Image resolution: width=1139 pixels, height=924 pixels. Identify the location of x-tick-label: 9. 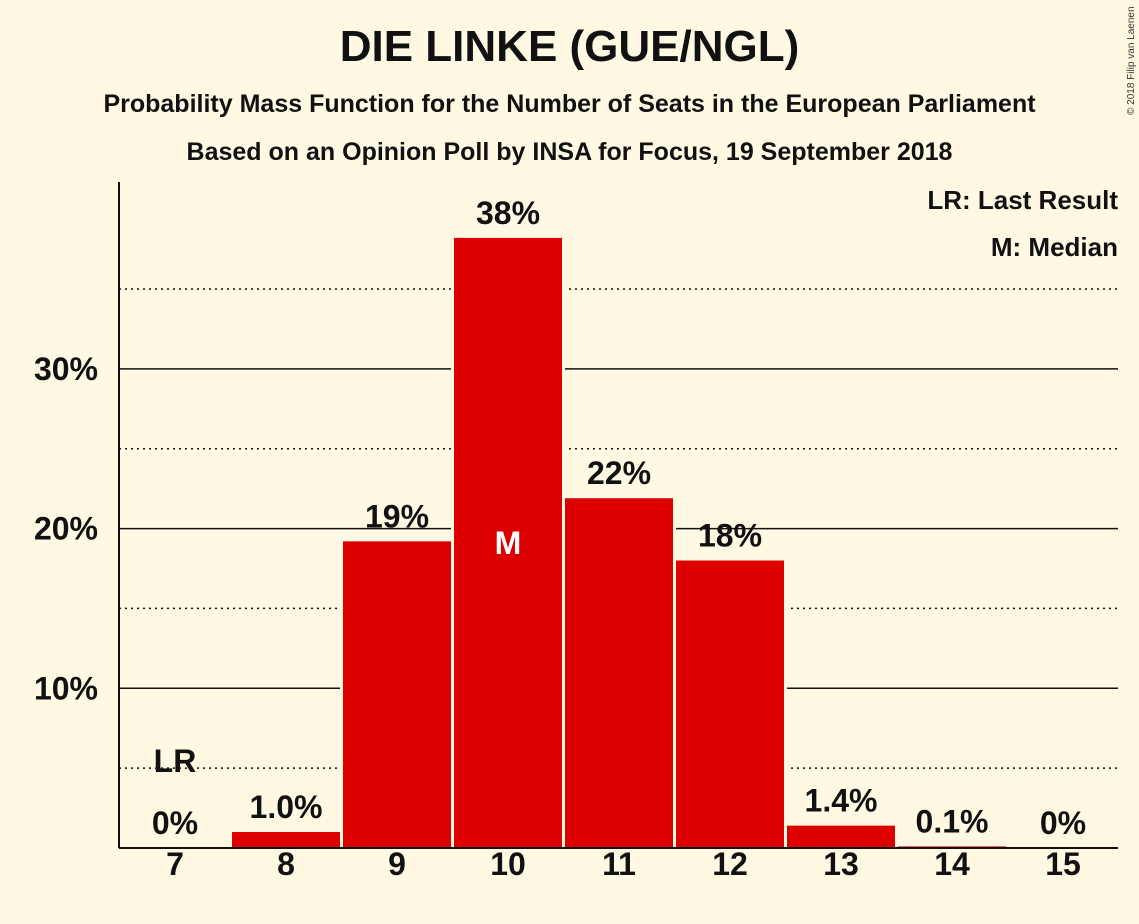
(397, 864).